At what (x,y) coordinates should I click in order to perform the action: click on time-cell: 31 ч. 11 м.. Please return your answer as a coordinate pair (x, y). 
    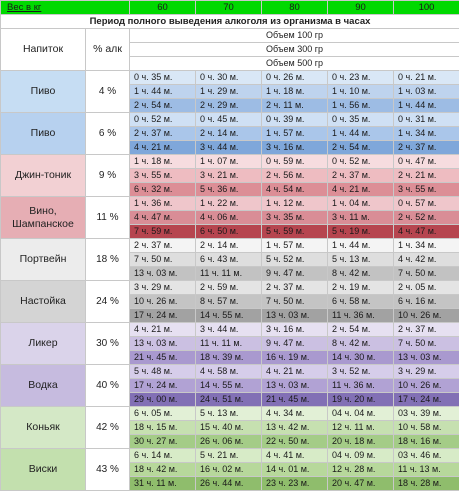
    Looking at the image, I should click on (163, 484).